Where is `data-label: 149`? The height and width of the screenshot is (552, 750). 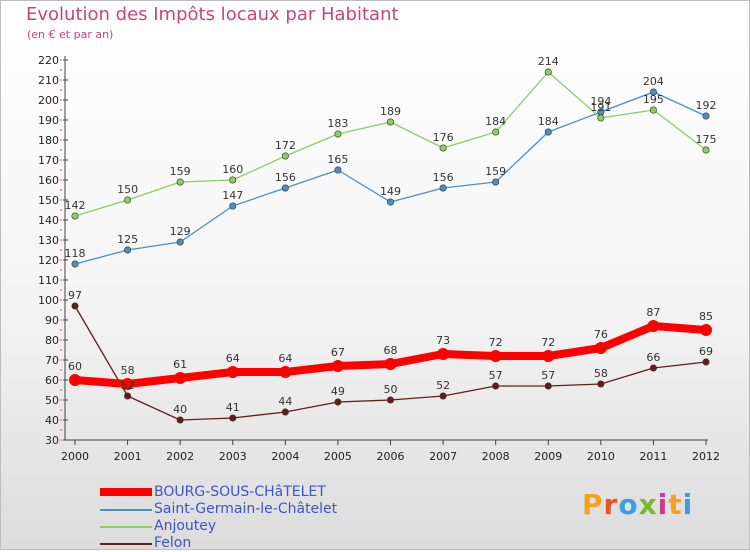 data-label: 149 is located at coordinates (390, 191).